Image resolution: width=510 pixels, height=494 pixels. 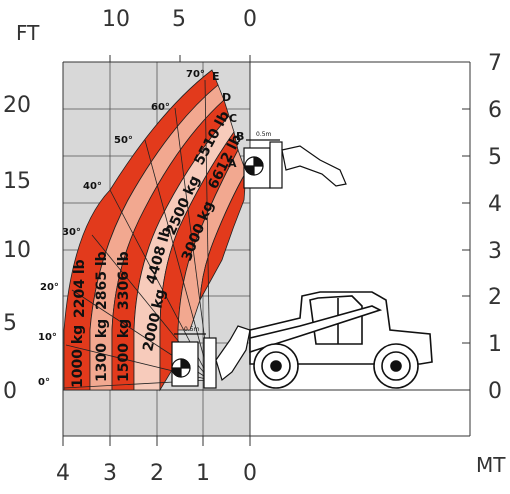 I want to click on zone-letter: B, so click(x=240, y=136).